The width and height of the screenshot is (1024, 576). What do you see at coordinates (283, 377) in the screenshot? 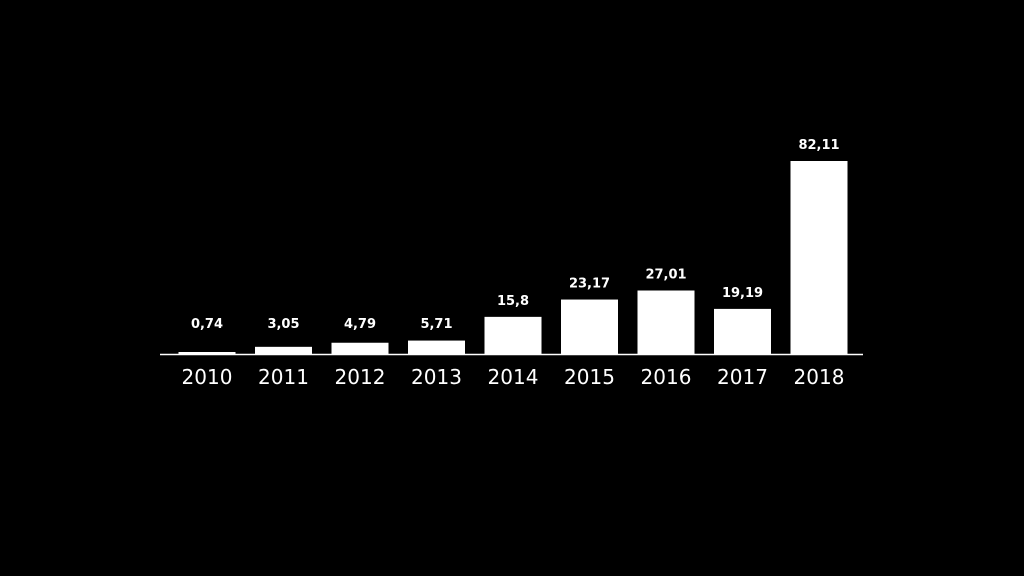
I see `x-tick-label-2011: 2011` at bounding box center [283, 377].